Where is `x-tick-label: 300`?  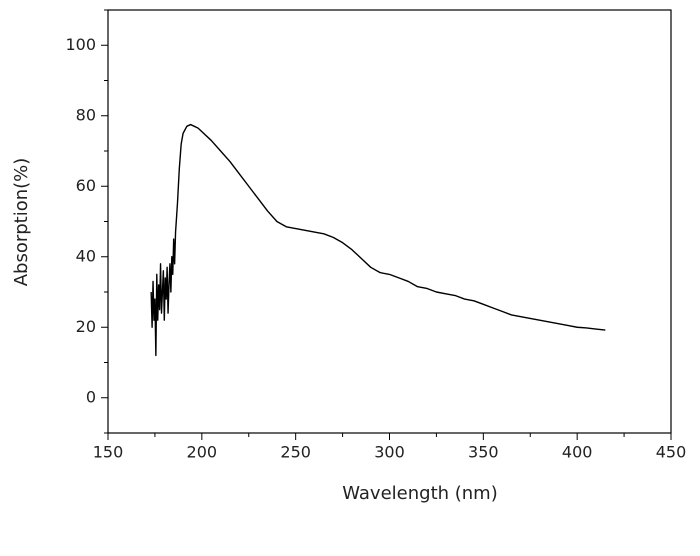 x-tick-label: 300 is located at coordinates (389, 452).